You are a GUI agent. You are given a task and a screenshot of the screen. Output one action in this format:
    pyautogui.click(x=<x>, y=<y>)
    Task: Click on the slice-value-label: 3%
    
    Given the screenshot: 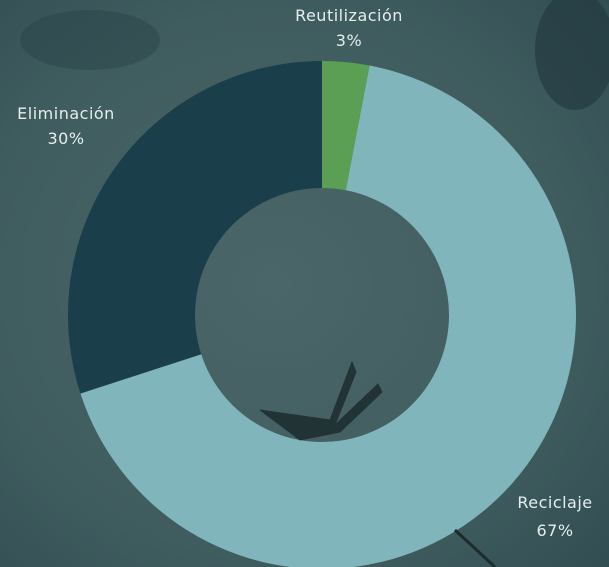 What is the action you would take?
    pyautogui.click(x=349, y=40)
    